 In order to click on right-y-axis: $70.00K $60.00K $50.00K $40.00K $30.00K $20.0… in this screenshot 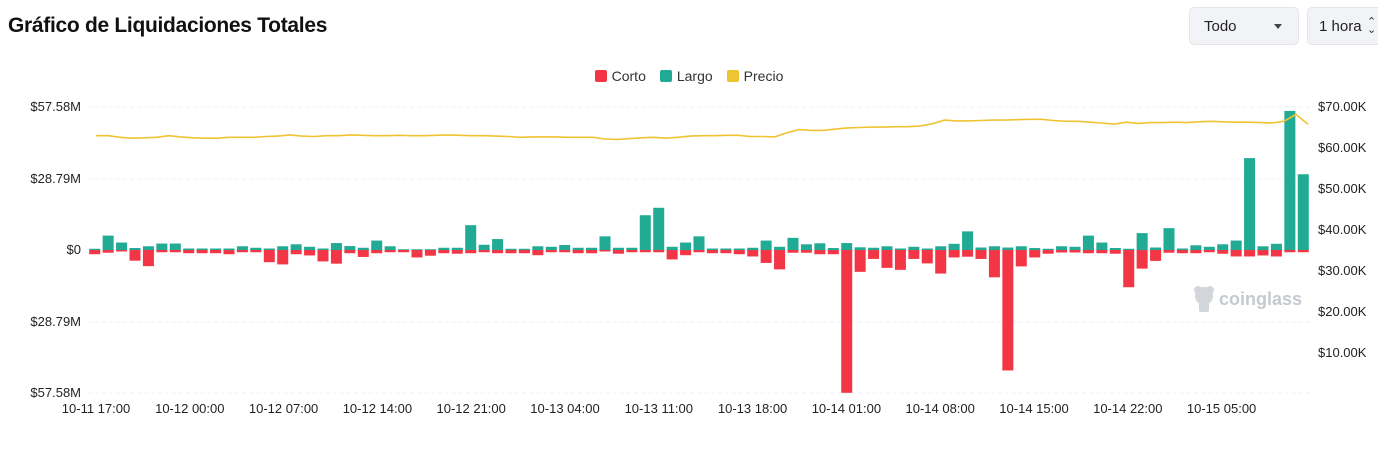, I will do `click(1342, 229)`.